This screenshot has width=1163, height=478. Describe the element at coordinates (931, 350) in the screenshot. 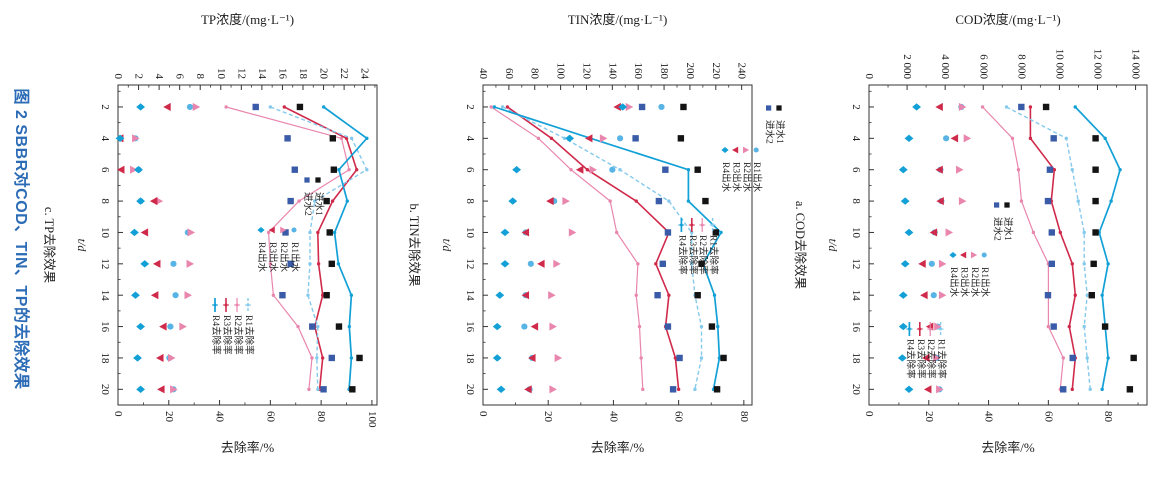

I see `legend-entry-r2_removal: R2去除率` at that location.